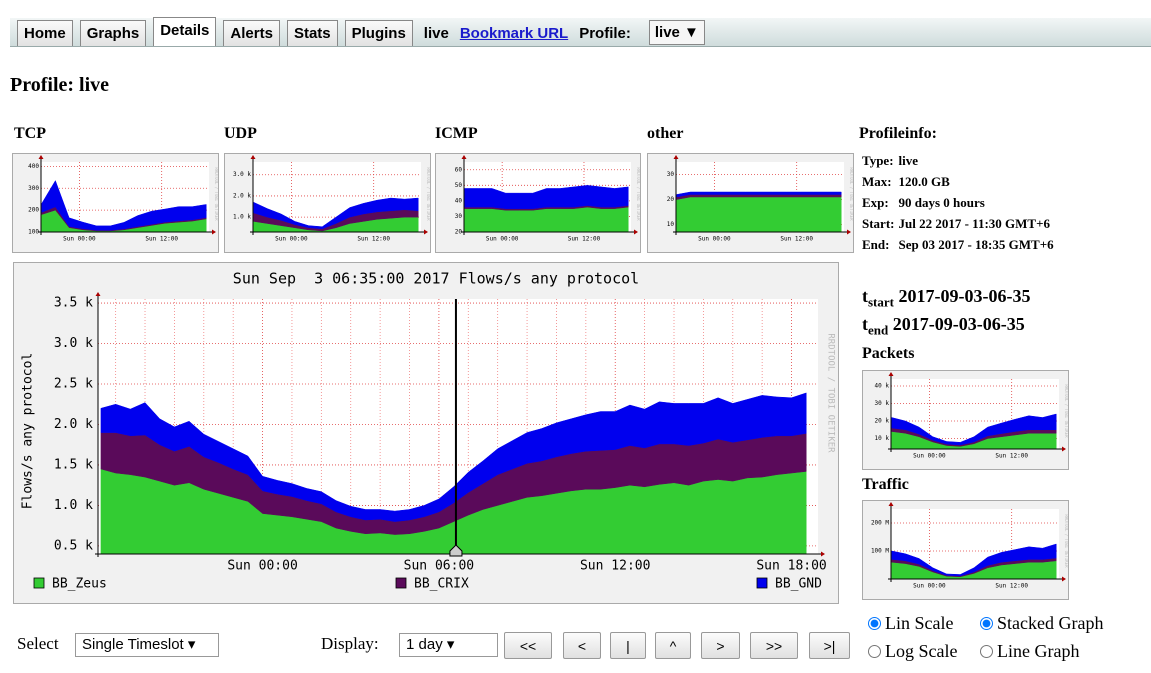 This screenshot has height=673, width=1151. Describe the element at coordinates (28, 431) in the screenshot. I see `y-axis-label: Flows/s any protocol` at that location.